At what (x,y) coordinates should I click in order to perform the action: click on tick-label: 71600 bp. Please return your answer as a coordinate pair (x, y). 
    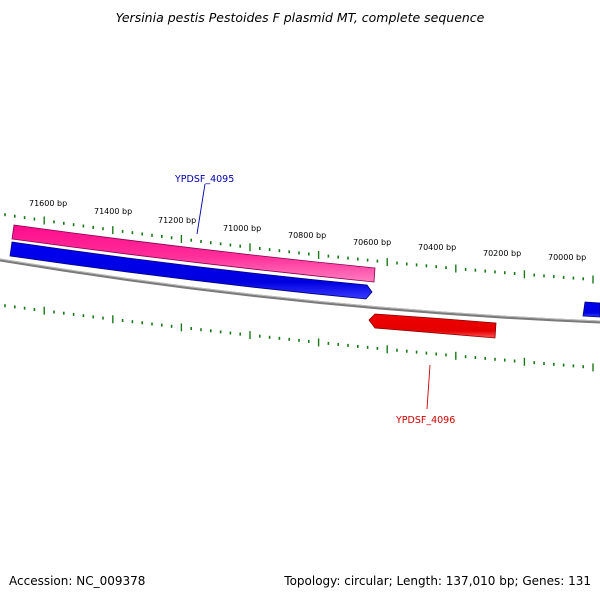
    Looking at the image, I should click on (48, 203).